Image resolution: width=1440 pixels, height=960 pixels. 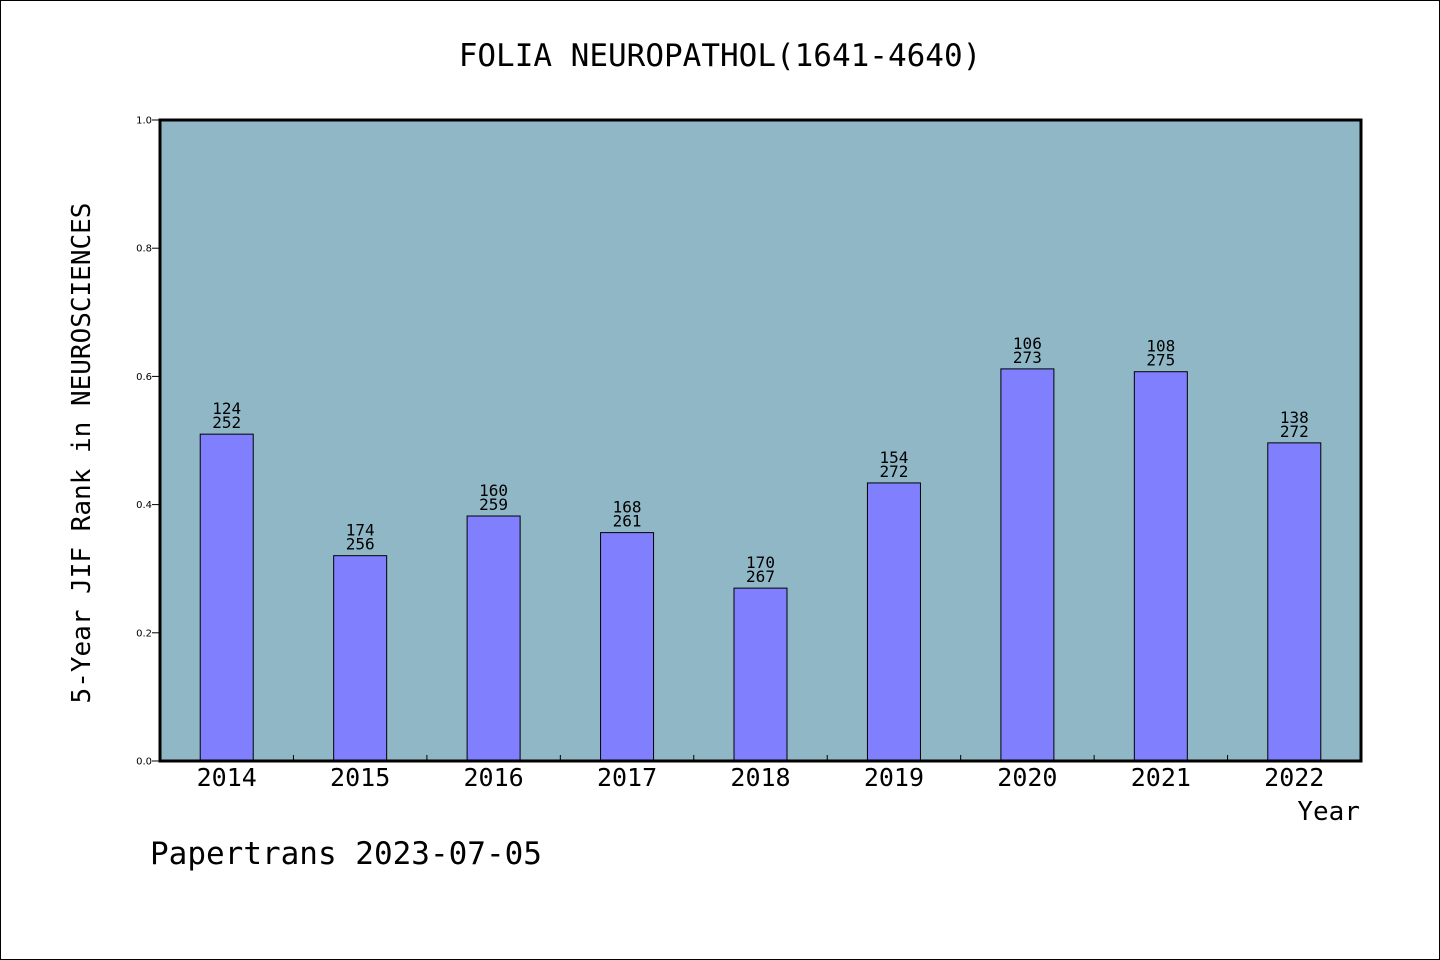 What do you see at coordinates (760, 576) in the screenshot?
I see `bar-total-label: 267` at bounding box center [760, 576].